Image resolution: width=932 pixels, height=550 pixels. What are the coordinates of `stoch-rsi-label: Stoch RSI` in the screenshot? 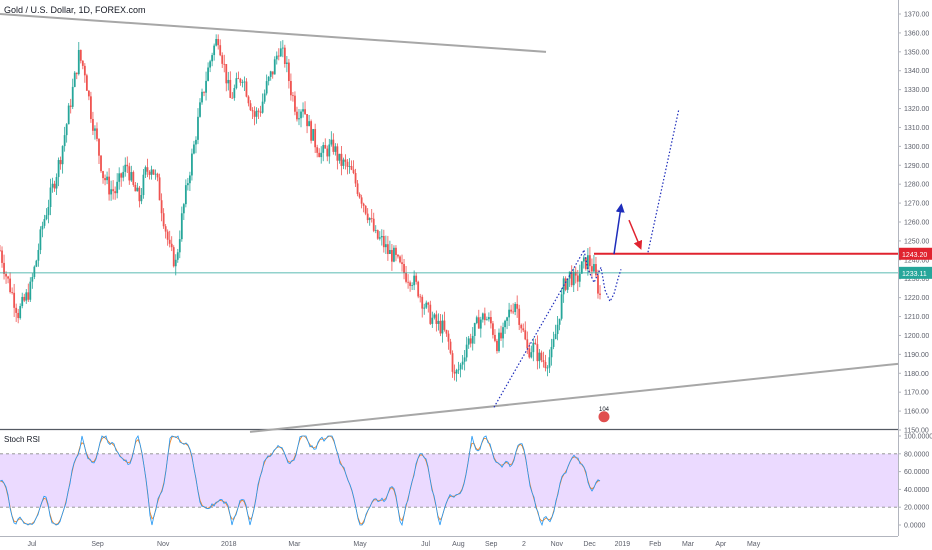 It's located at (22, 439).